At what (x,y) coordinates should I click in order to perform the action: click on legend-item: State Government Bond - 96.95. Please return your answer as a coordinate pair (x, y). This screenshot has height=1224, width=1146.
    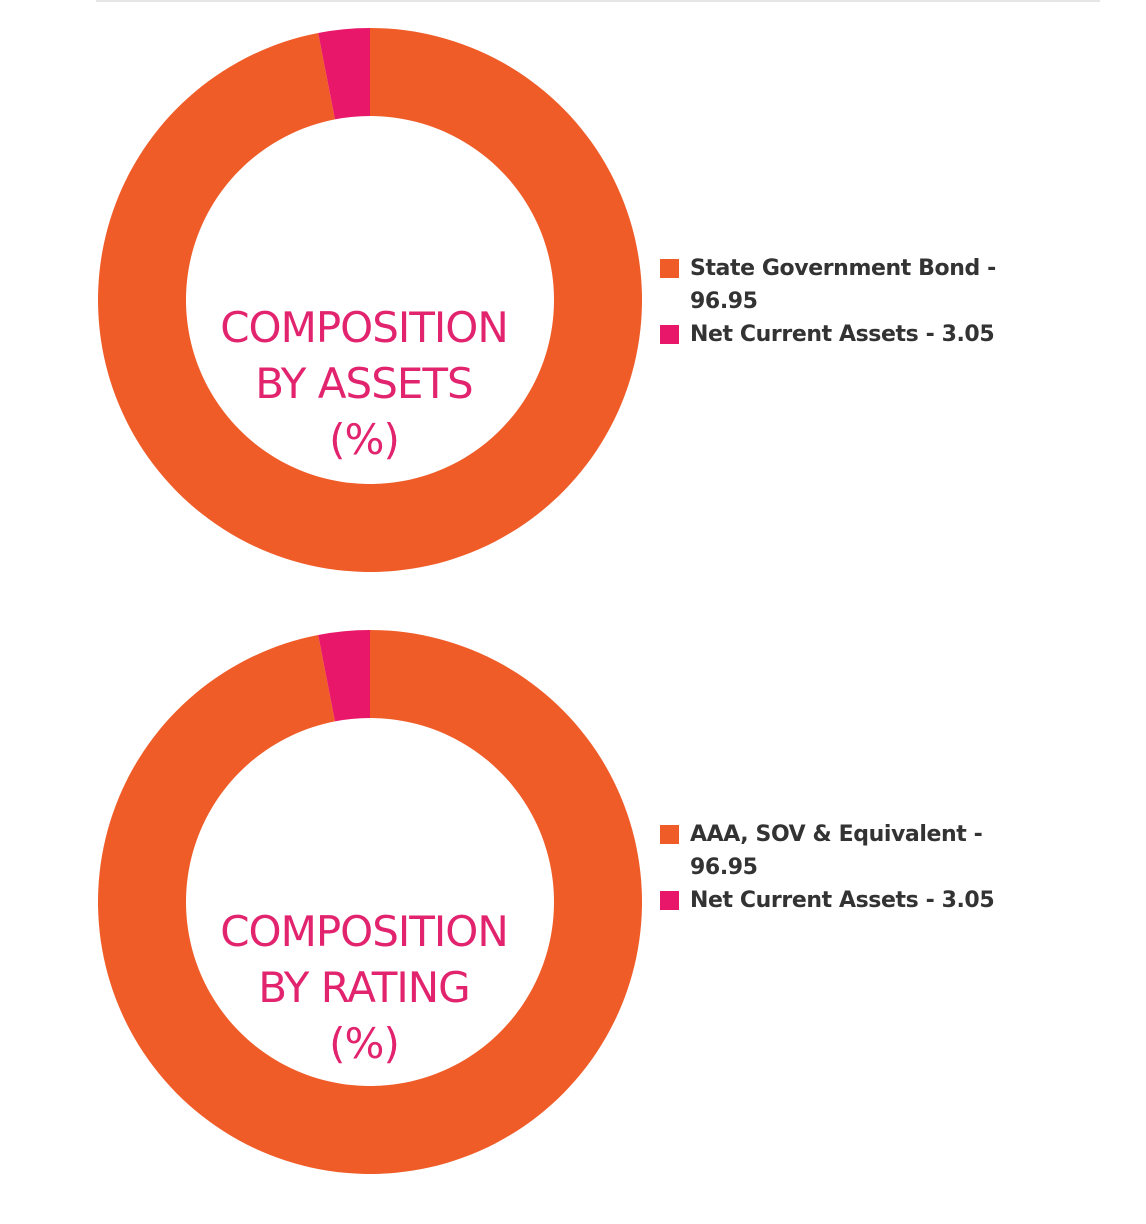
    Looking at the image, I should click on (840, 285).